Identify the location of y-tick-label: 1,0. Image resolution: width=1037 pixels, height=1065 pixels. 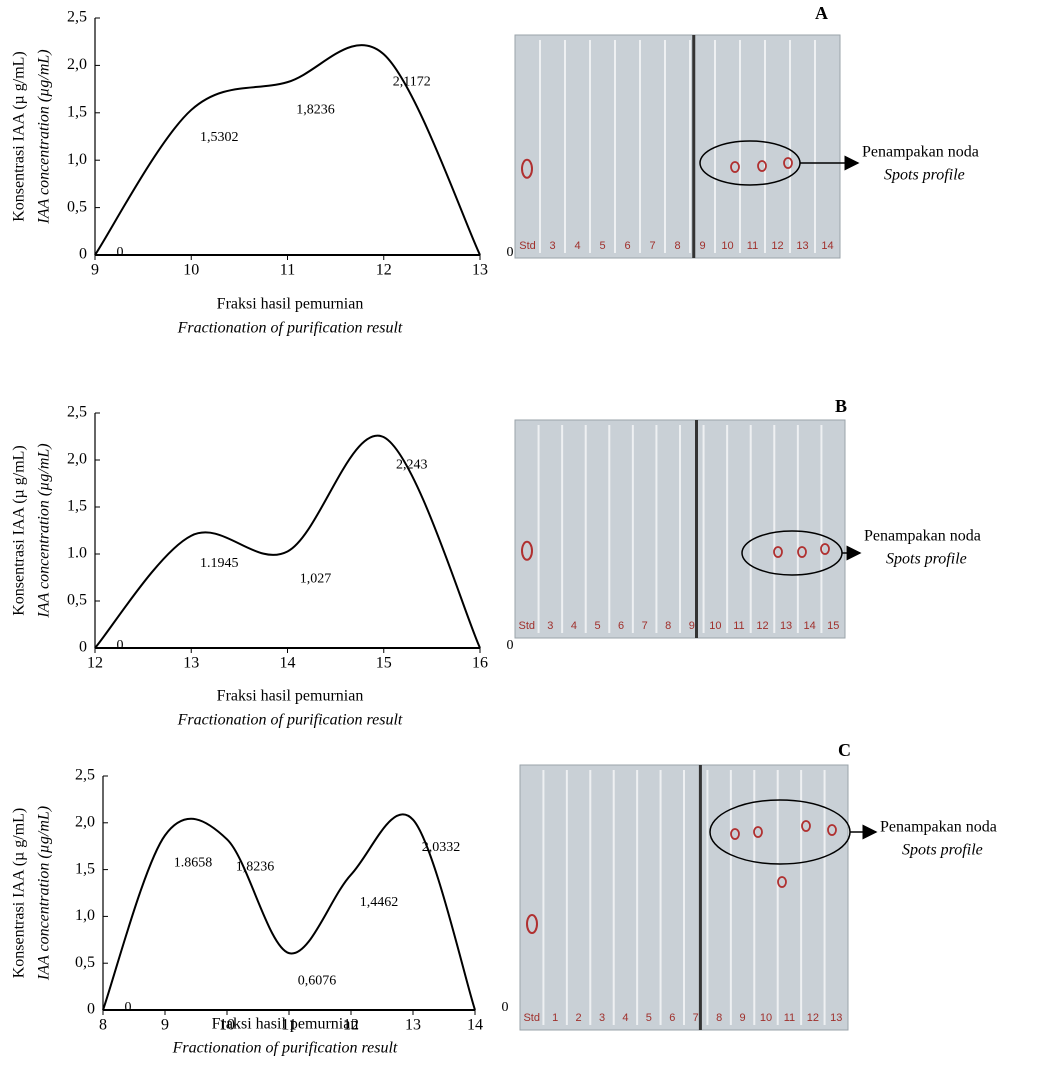
(85, 915).